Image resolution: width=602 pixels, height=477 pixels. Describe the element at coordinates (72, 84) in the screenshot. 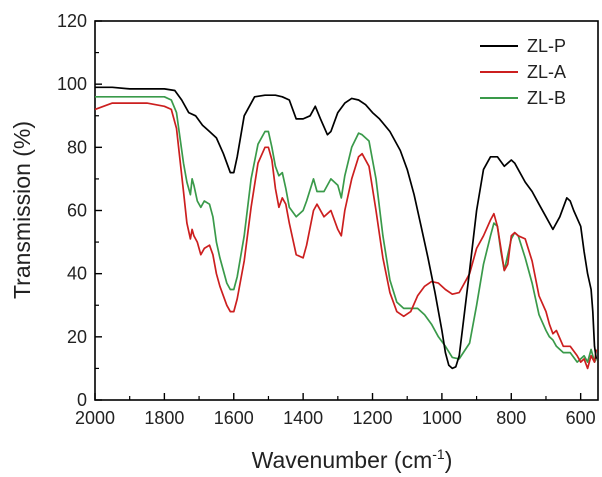

I see `y-tick-label: 100` at that location.